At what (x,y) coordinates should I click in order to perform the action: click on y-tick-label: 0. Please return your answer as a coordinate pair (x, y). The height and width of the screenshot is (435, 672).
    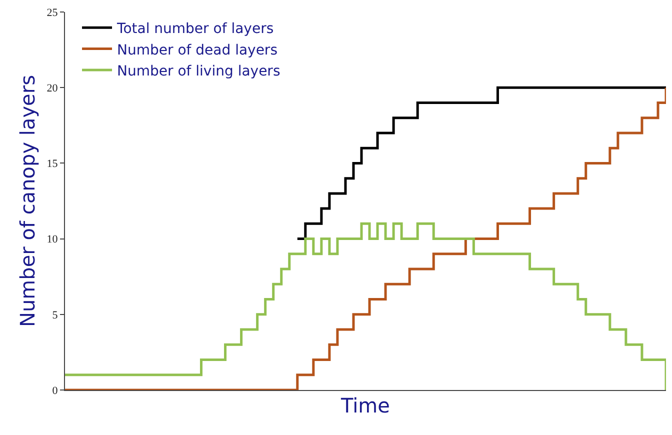
    Looking at the image, I should click on (55, 390).